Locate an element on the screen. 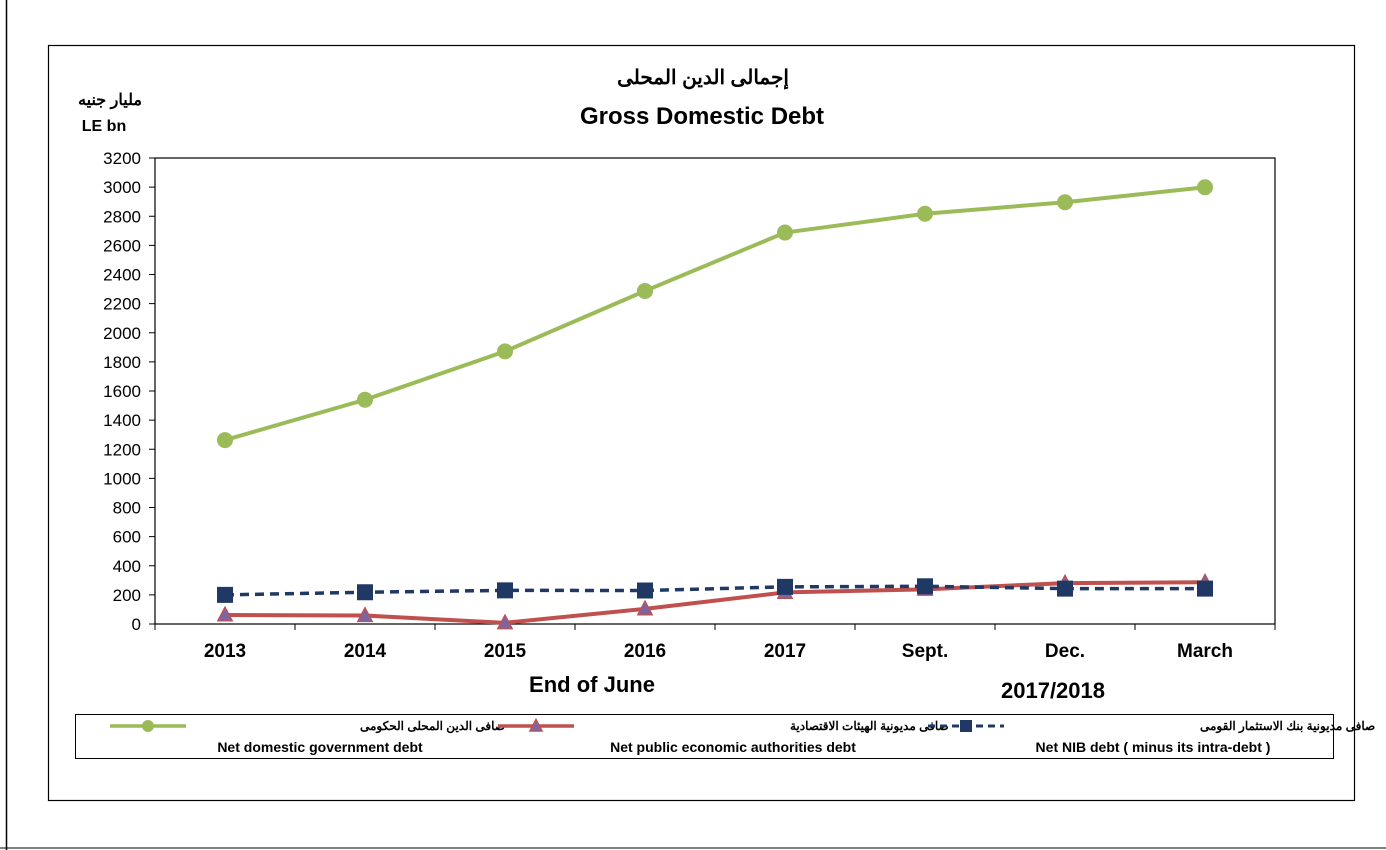 Image resolution: width=1386 pixels, height=850 pixels. x-tick-label: 2017 is located at coordinates (785, 651).